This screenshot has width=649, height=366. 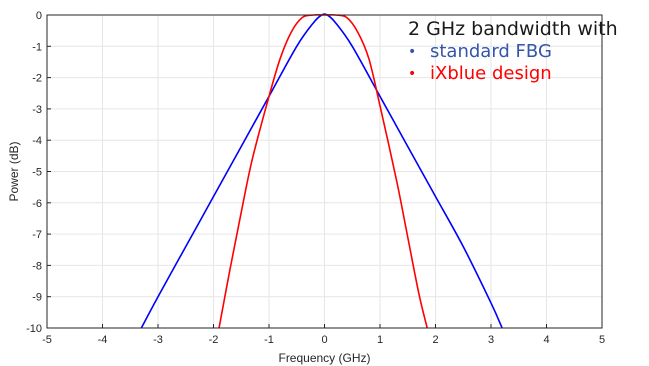 I want to click on x-tick-label: -4, so click(x=103, y=340).